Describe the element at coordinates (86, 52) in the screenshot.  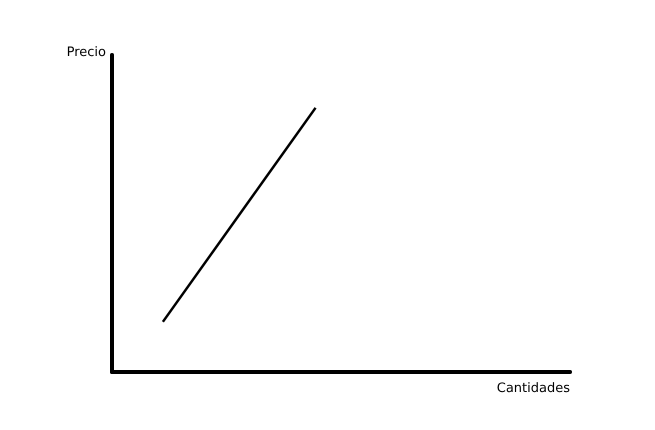
I see `y-axis-title: Precio` at that location.